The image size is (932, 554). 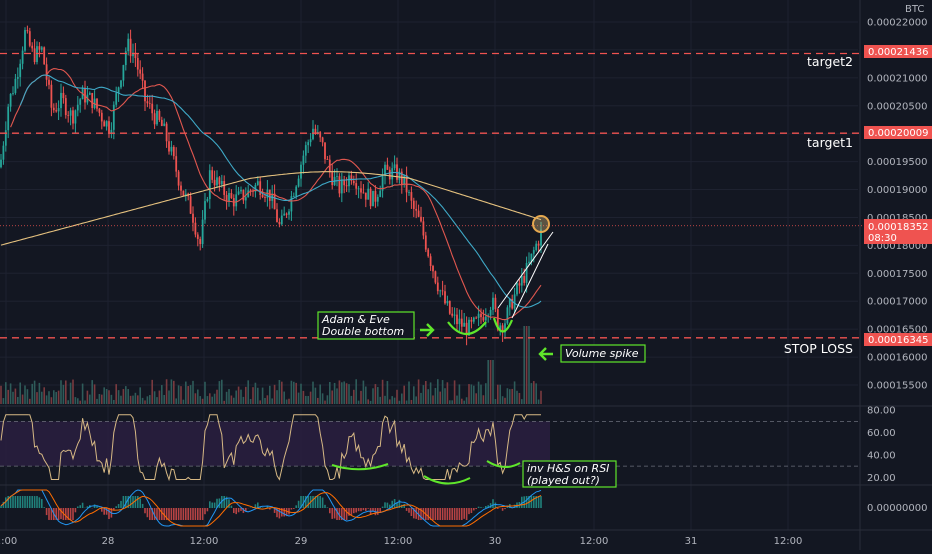 What do you see at coordinates (881, 478) in the screenshot?
I see `rsi-tick-label: 20.00` at bounding box center [881, 478].